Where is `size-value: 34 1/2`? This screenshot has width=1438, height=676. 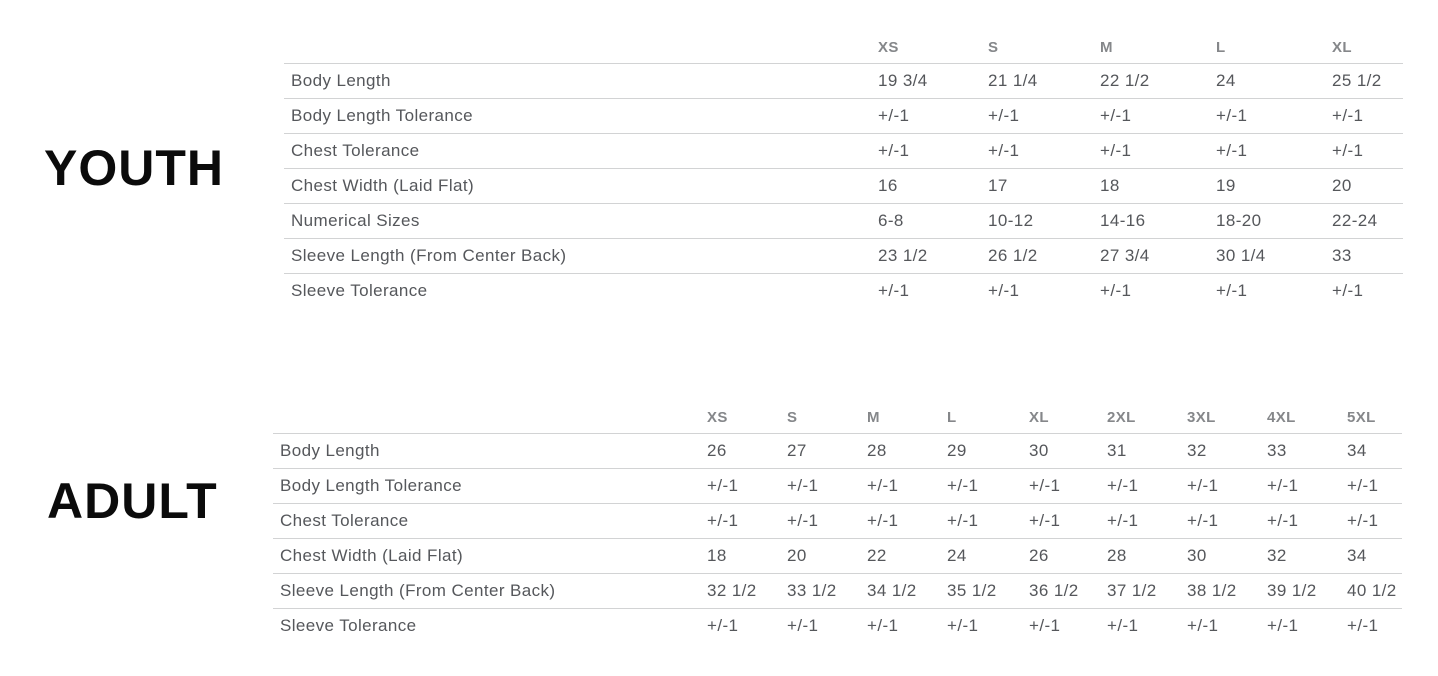
size-value: 34 1/2 is located at coordinates (892, 590).